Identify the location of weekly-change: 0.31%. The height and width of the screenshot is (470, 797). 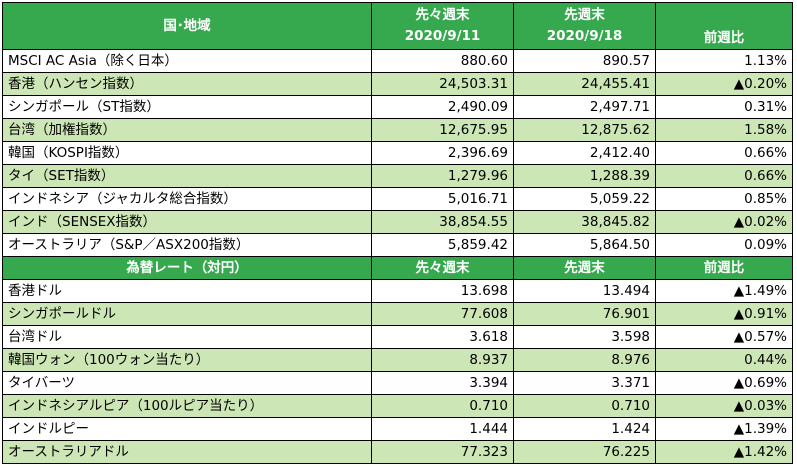
(724, 107).